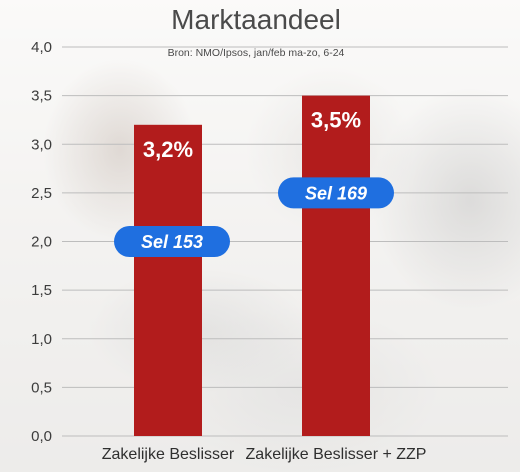  What do you see at coordinates (41, 436) in the screenshot?
I see `y-tick-label: 0,0` at bounding box center [41, 436].